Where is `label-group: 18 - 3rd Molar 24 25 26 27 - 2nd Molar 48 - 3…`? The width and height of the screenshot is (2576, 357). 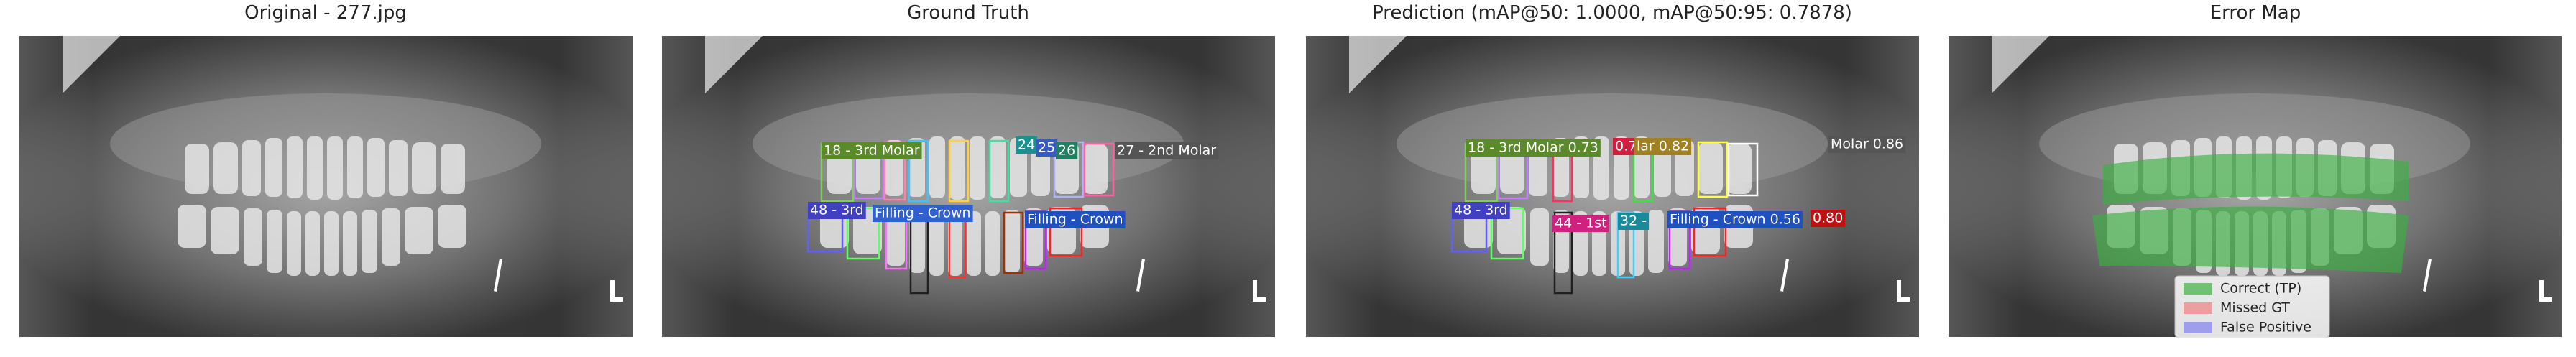
label-group: 18 - 3rd Molar 24 25 26 27 - 2nd Molar 48 - 3… is located at coordinates (1013, 182).